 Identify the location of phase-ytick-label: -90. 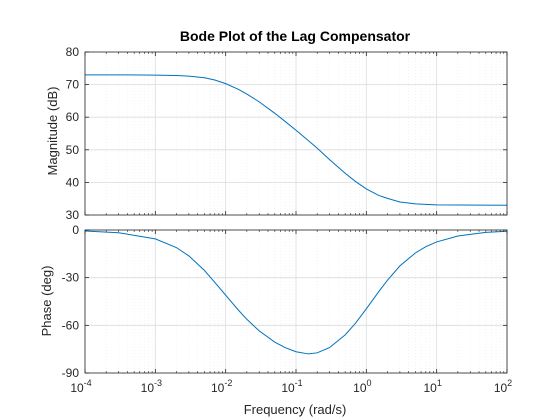
(71, 373).